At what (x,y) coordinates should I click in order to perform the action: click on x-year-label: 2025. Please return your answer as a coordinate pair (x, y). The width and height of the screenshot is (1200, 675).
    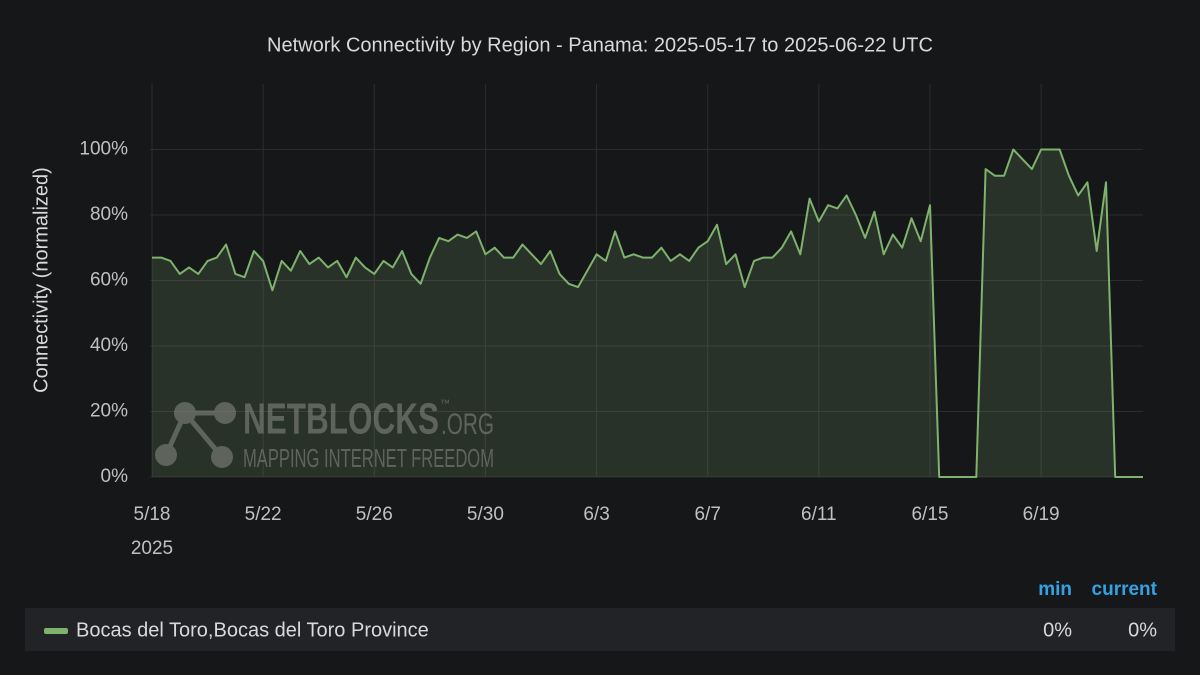
    Looking at the image, I should click on (152, 548).